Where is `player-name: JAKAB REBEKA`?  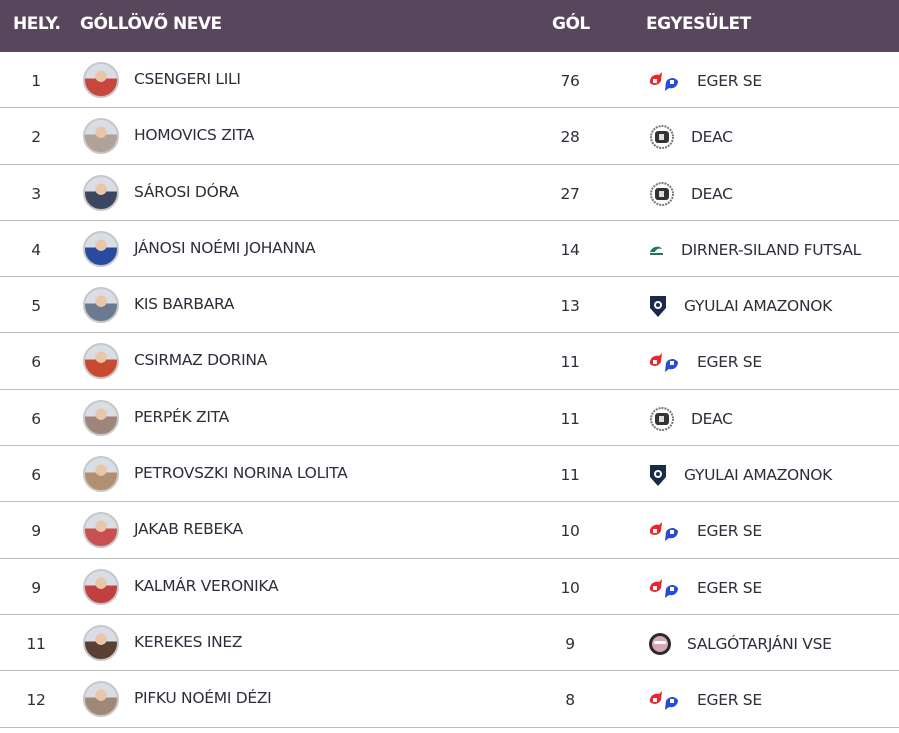
player-name: JAKAB REBEKA is located at coordinates (188, 529).